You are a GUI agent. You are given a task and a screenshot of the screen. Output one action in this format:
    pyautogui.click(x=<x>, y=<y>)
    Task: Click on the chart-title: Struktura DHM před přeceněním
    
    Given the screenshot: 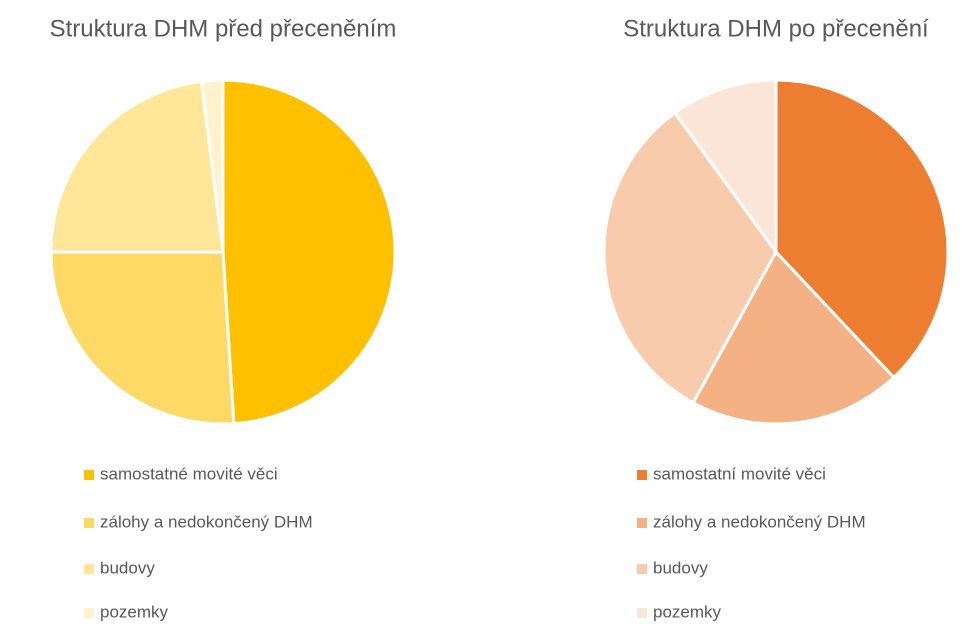 What is the action you would take?
    pyautogui.click(x=223, y=28)
    